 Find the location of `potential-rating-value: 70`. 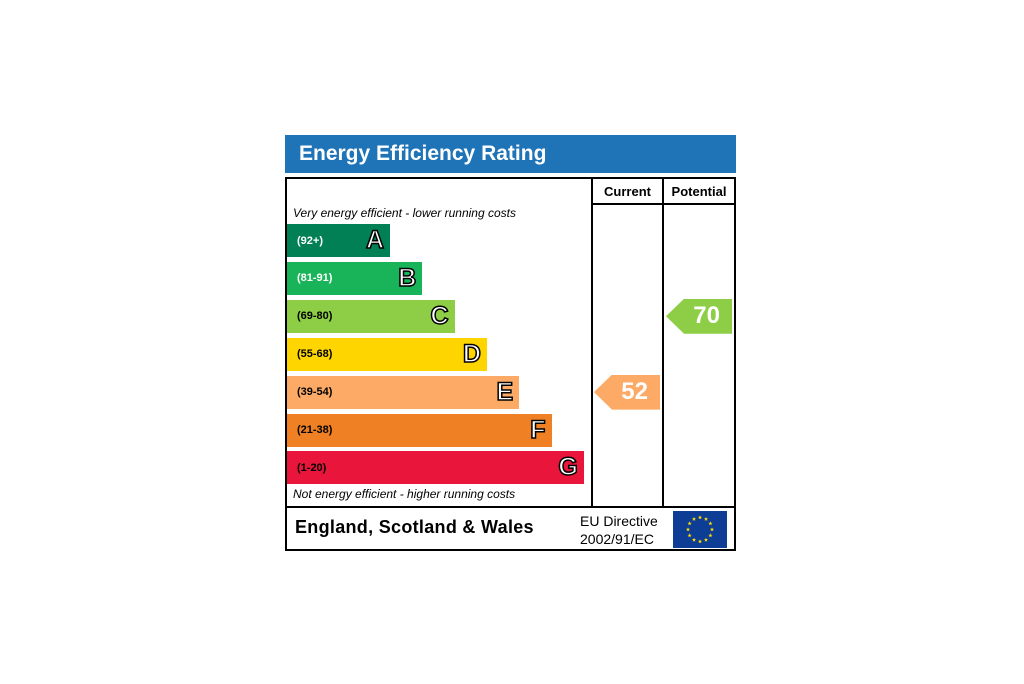

potential-rating-value: 70 is located at coordinates (706, 316).